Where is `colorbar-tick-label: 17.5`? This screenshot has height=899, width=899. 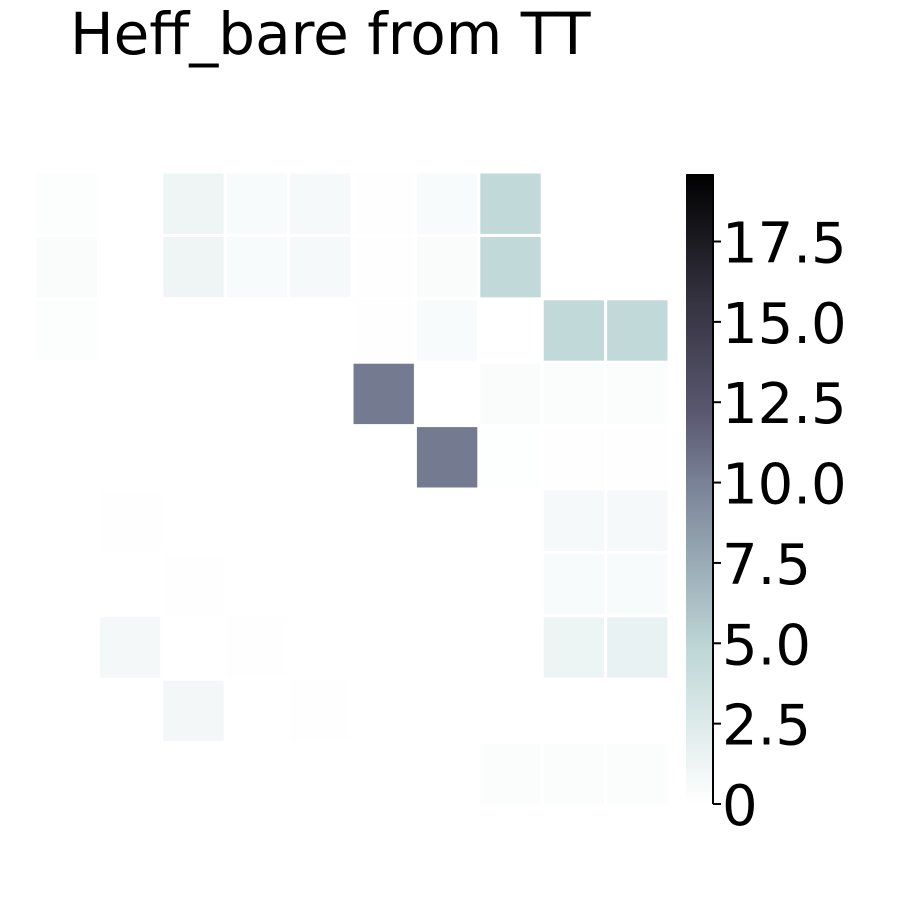 colorbar-tick-label: 17.5 is located at coordinates (784, 244).